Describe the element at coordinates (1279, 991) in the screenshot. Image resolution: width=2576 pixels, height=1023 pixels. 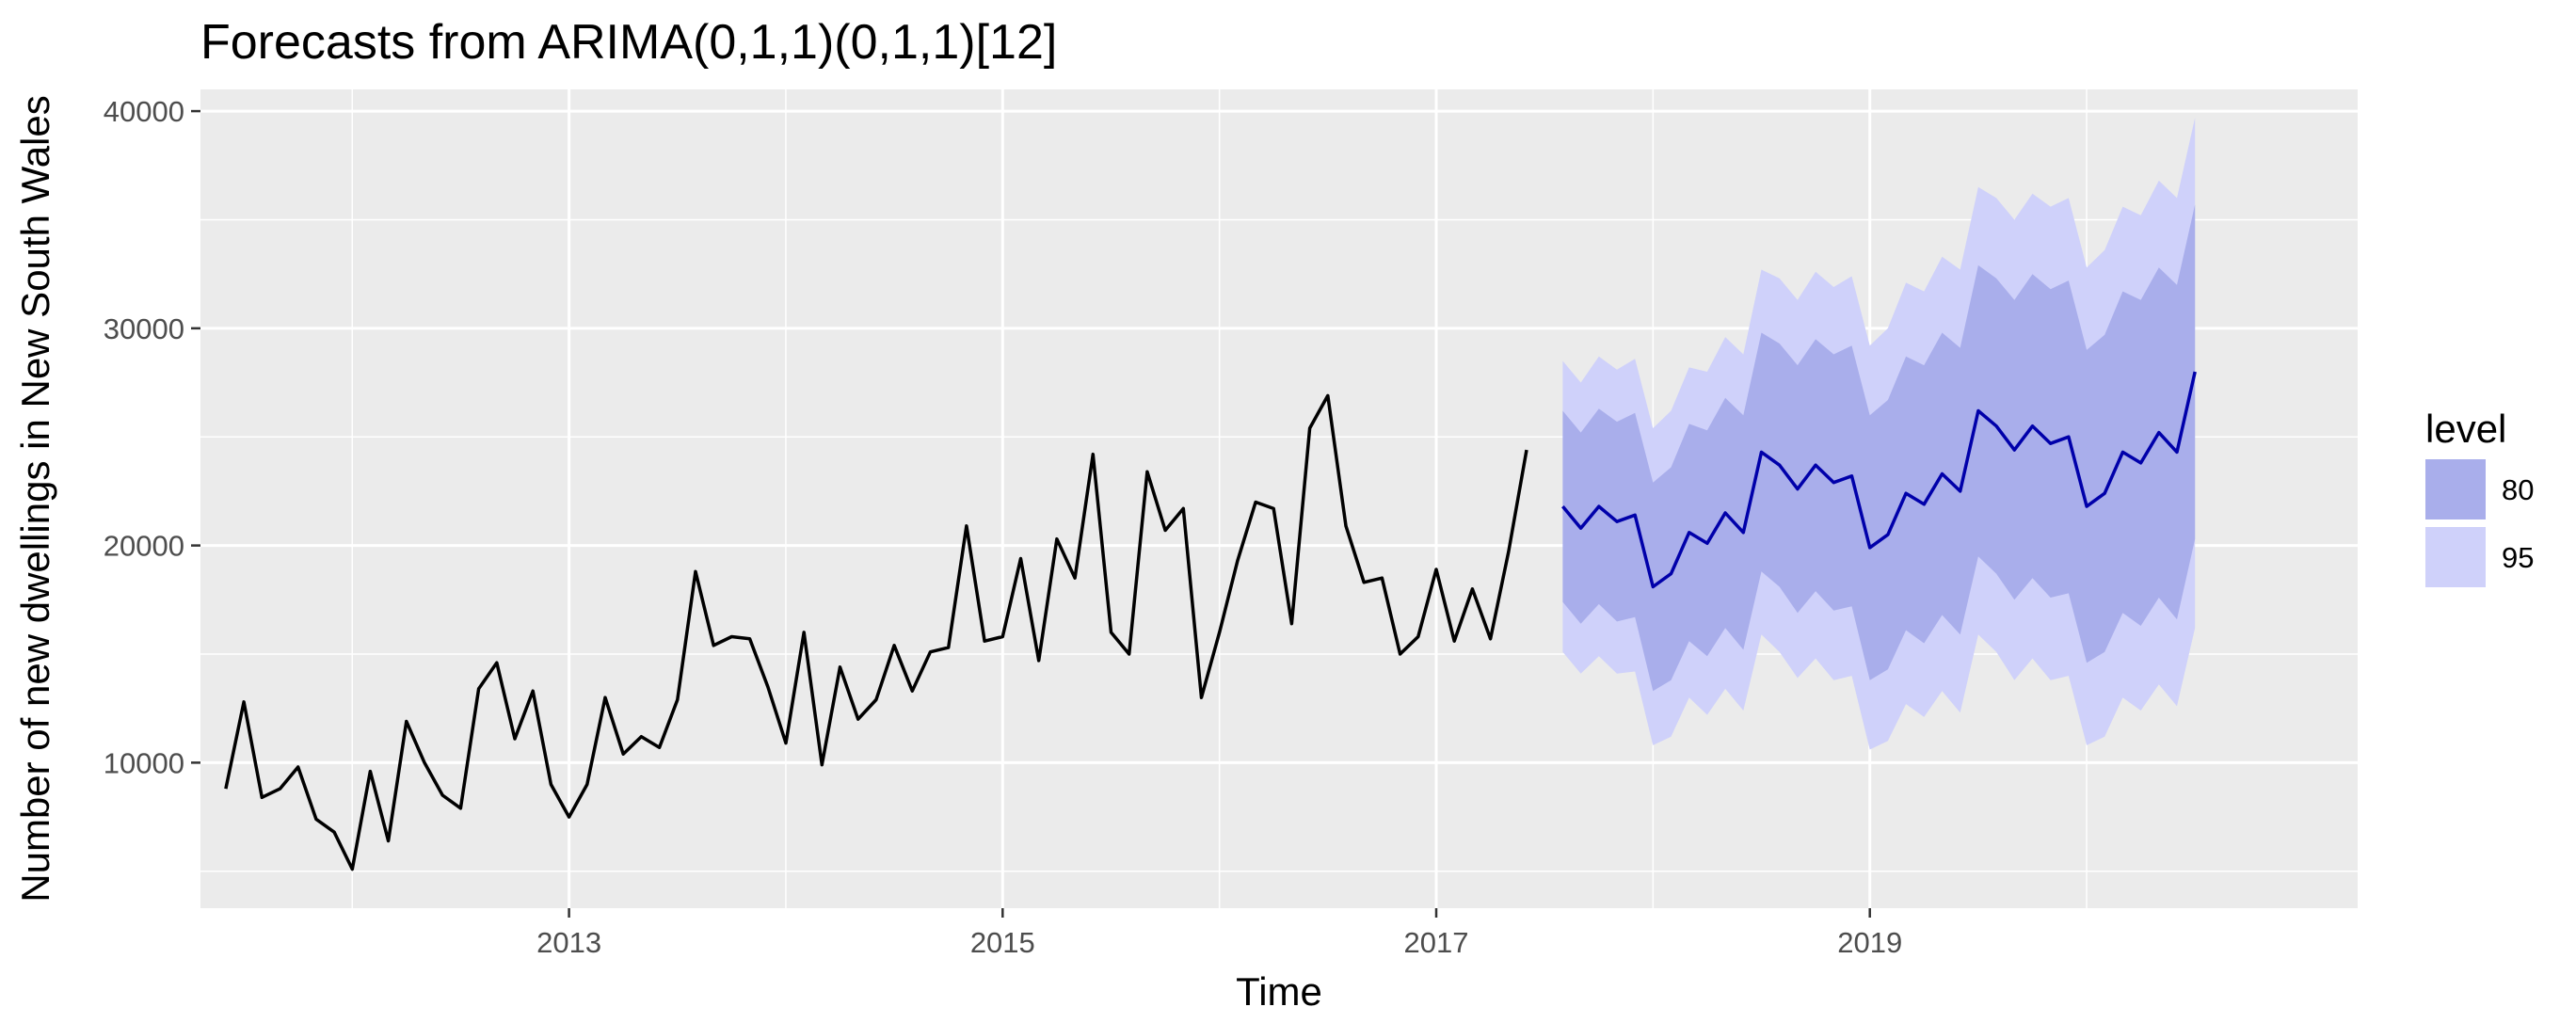
I see `x-axis-title: Time` at that location.